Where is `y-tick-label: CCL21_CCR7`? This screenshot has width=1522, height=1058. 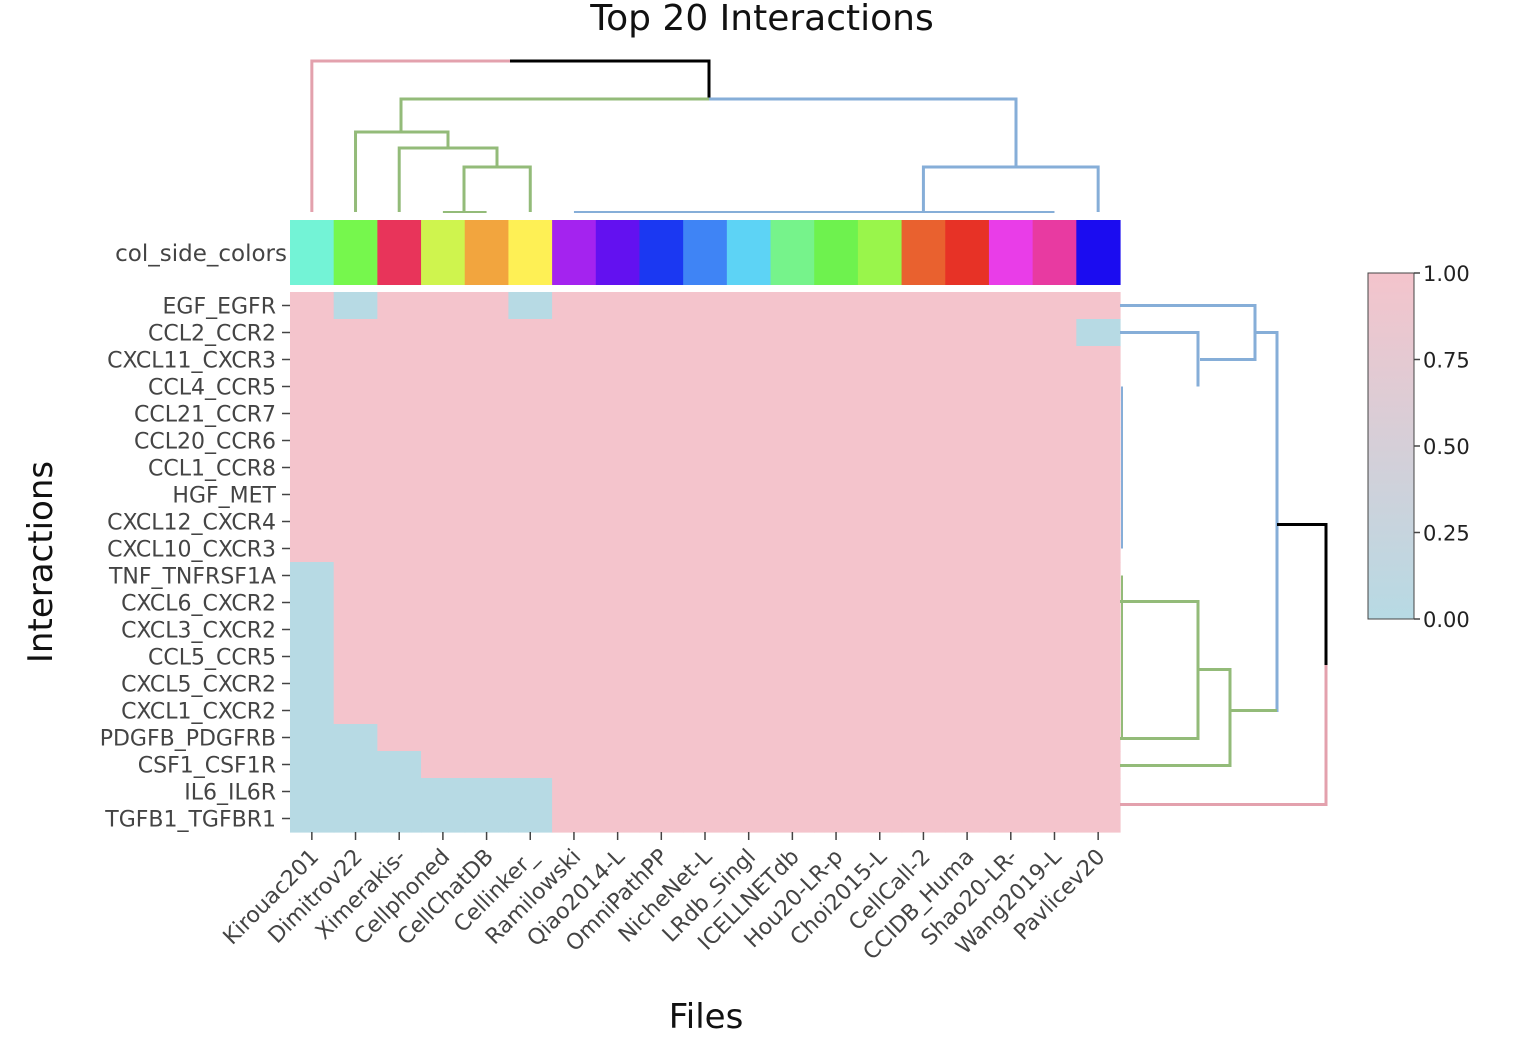 y-tick-label: CCL21_CCR7 is located at coordinates (205, 415).